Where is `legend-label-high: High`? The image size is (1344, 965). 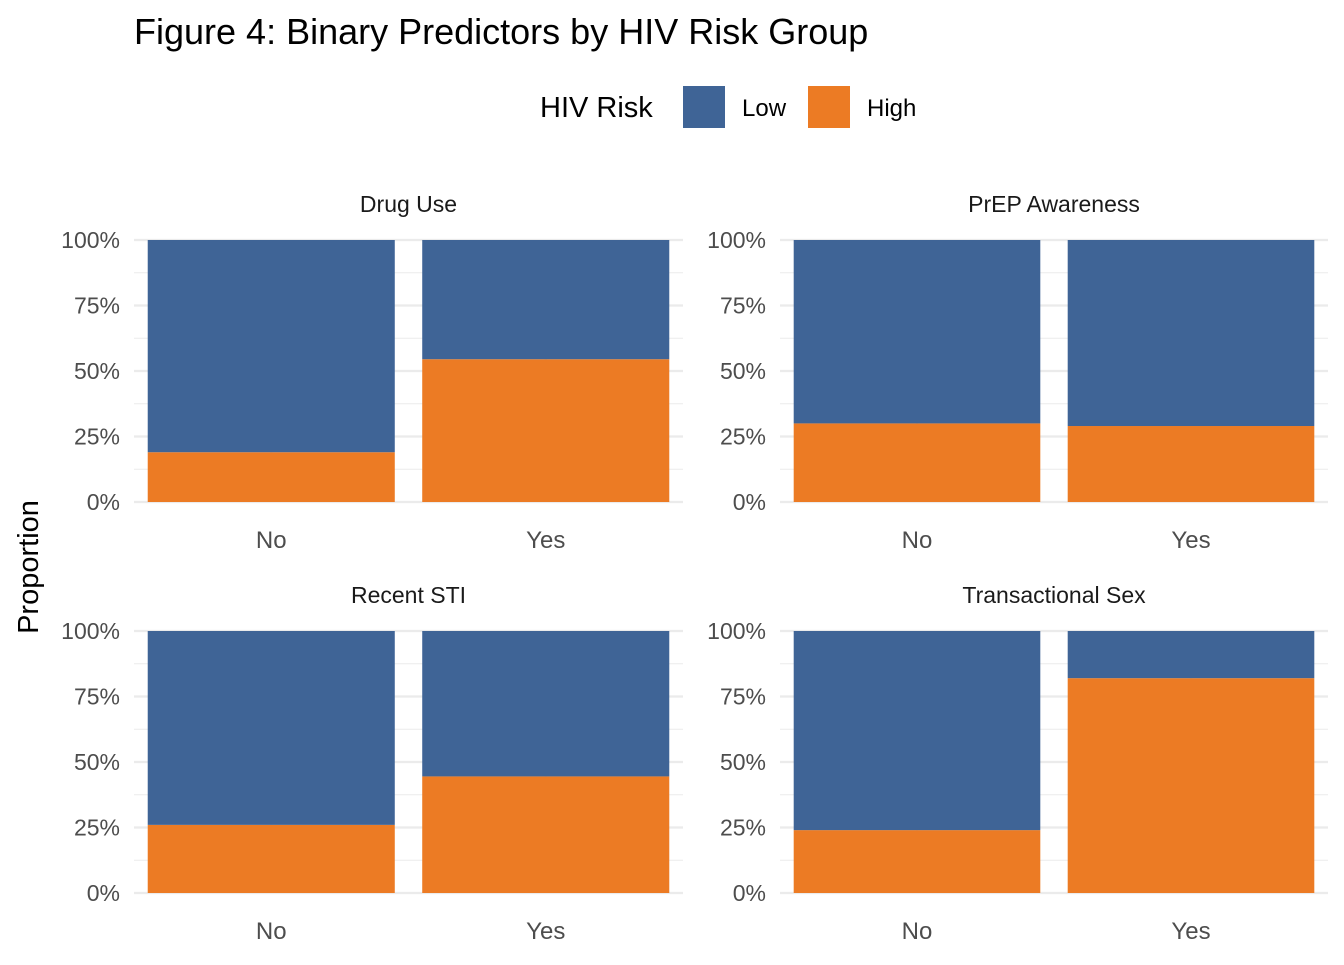
legend-label-high: High is located at coordinates (891, 108).